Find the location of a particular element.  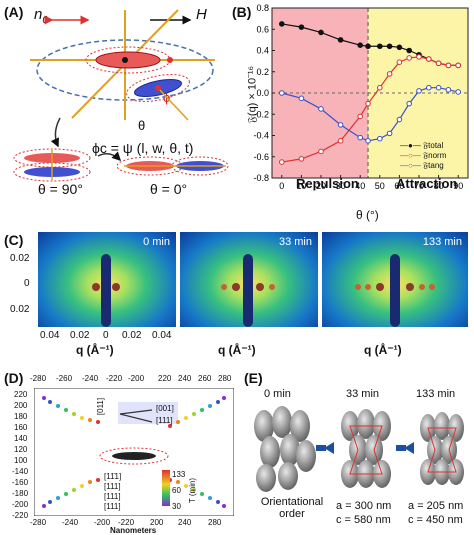

lattice-plot is located at coordinates (134, 452).